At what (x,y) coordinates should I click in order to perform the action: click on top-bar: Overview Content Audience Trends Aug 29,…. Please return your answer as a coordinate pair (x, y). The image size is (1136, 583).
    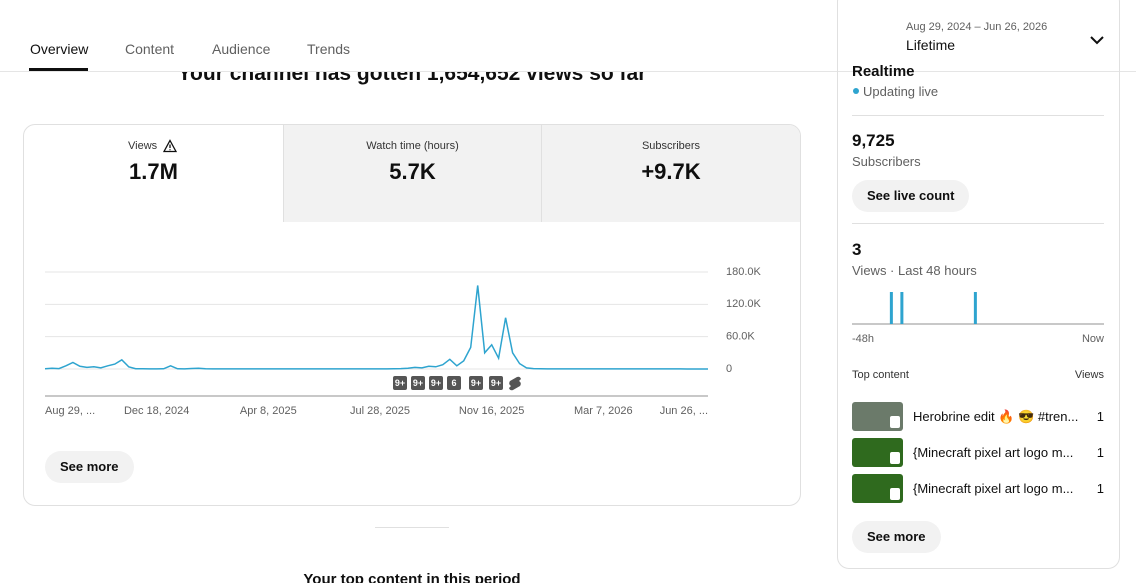
    Looking at the image, I should click on (568, 36).